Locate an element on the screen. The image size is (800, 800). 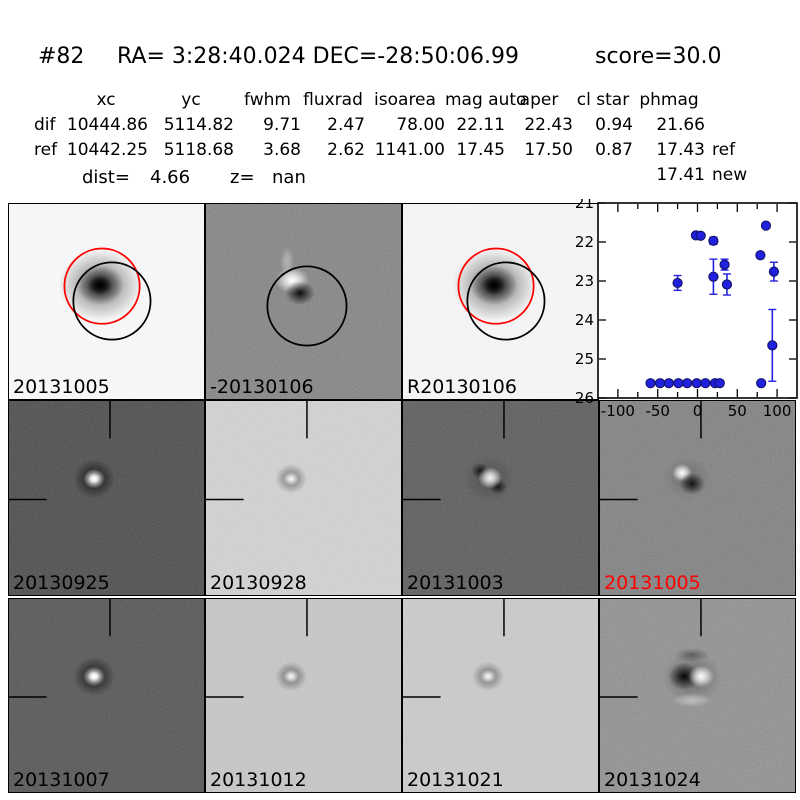
cutout-stamp-20131024: 20131024 is located at coordinates (697, 695).